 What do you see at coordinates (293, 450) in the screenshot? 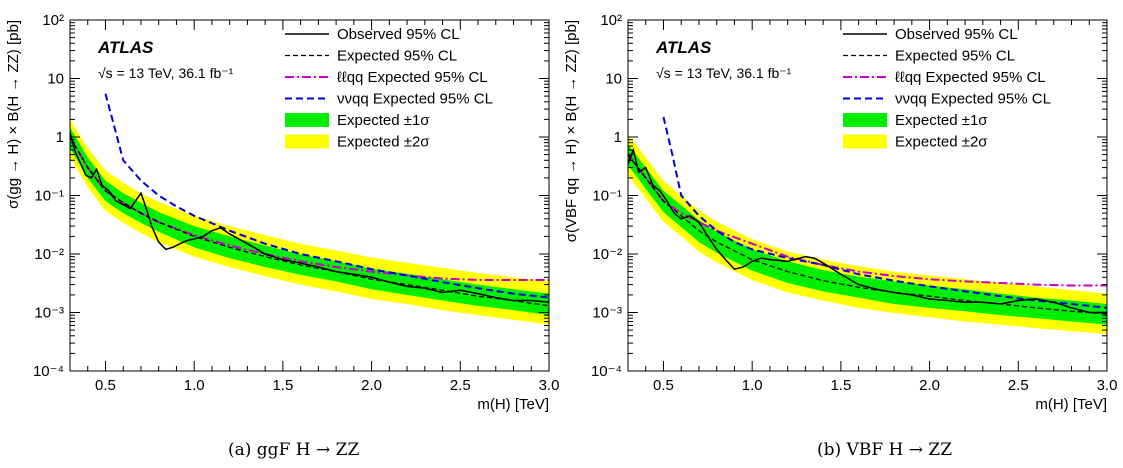
I see `panel-caption: (a) ggF H → ZZ` at bounding box center [293, 450].